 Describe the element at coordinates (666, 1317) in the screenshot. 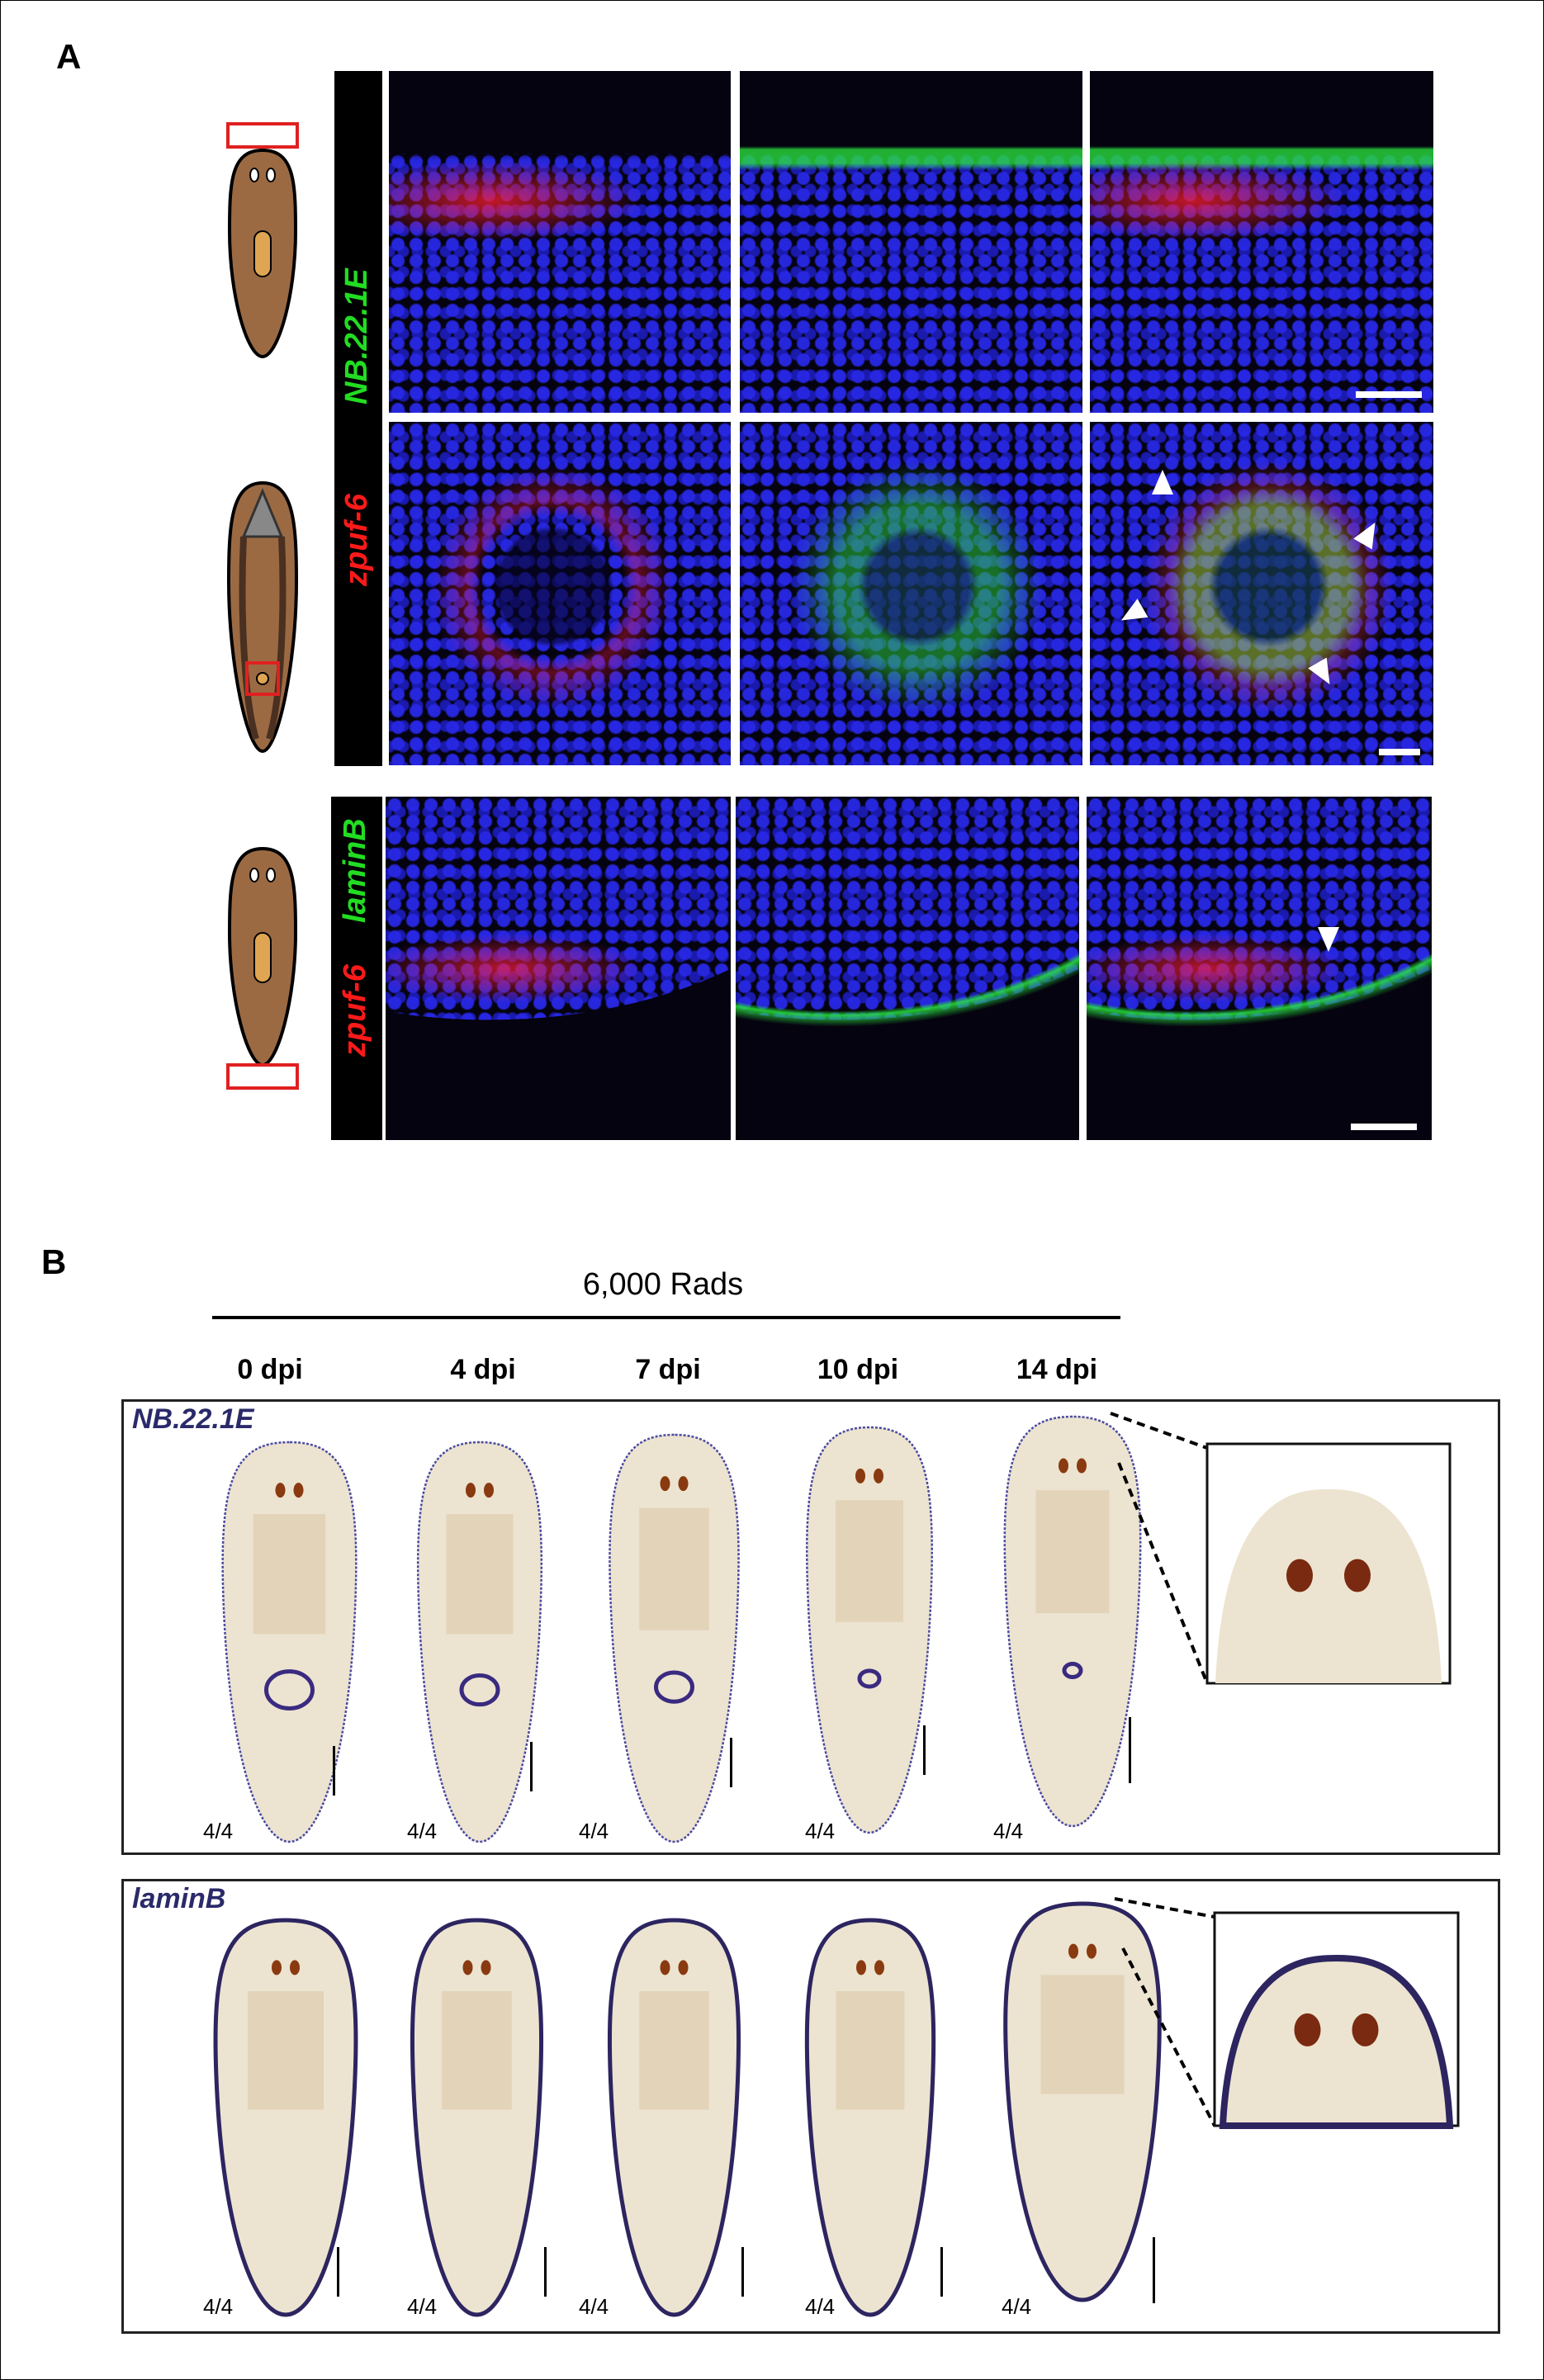

I see `treatment-bar` at that location.